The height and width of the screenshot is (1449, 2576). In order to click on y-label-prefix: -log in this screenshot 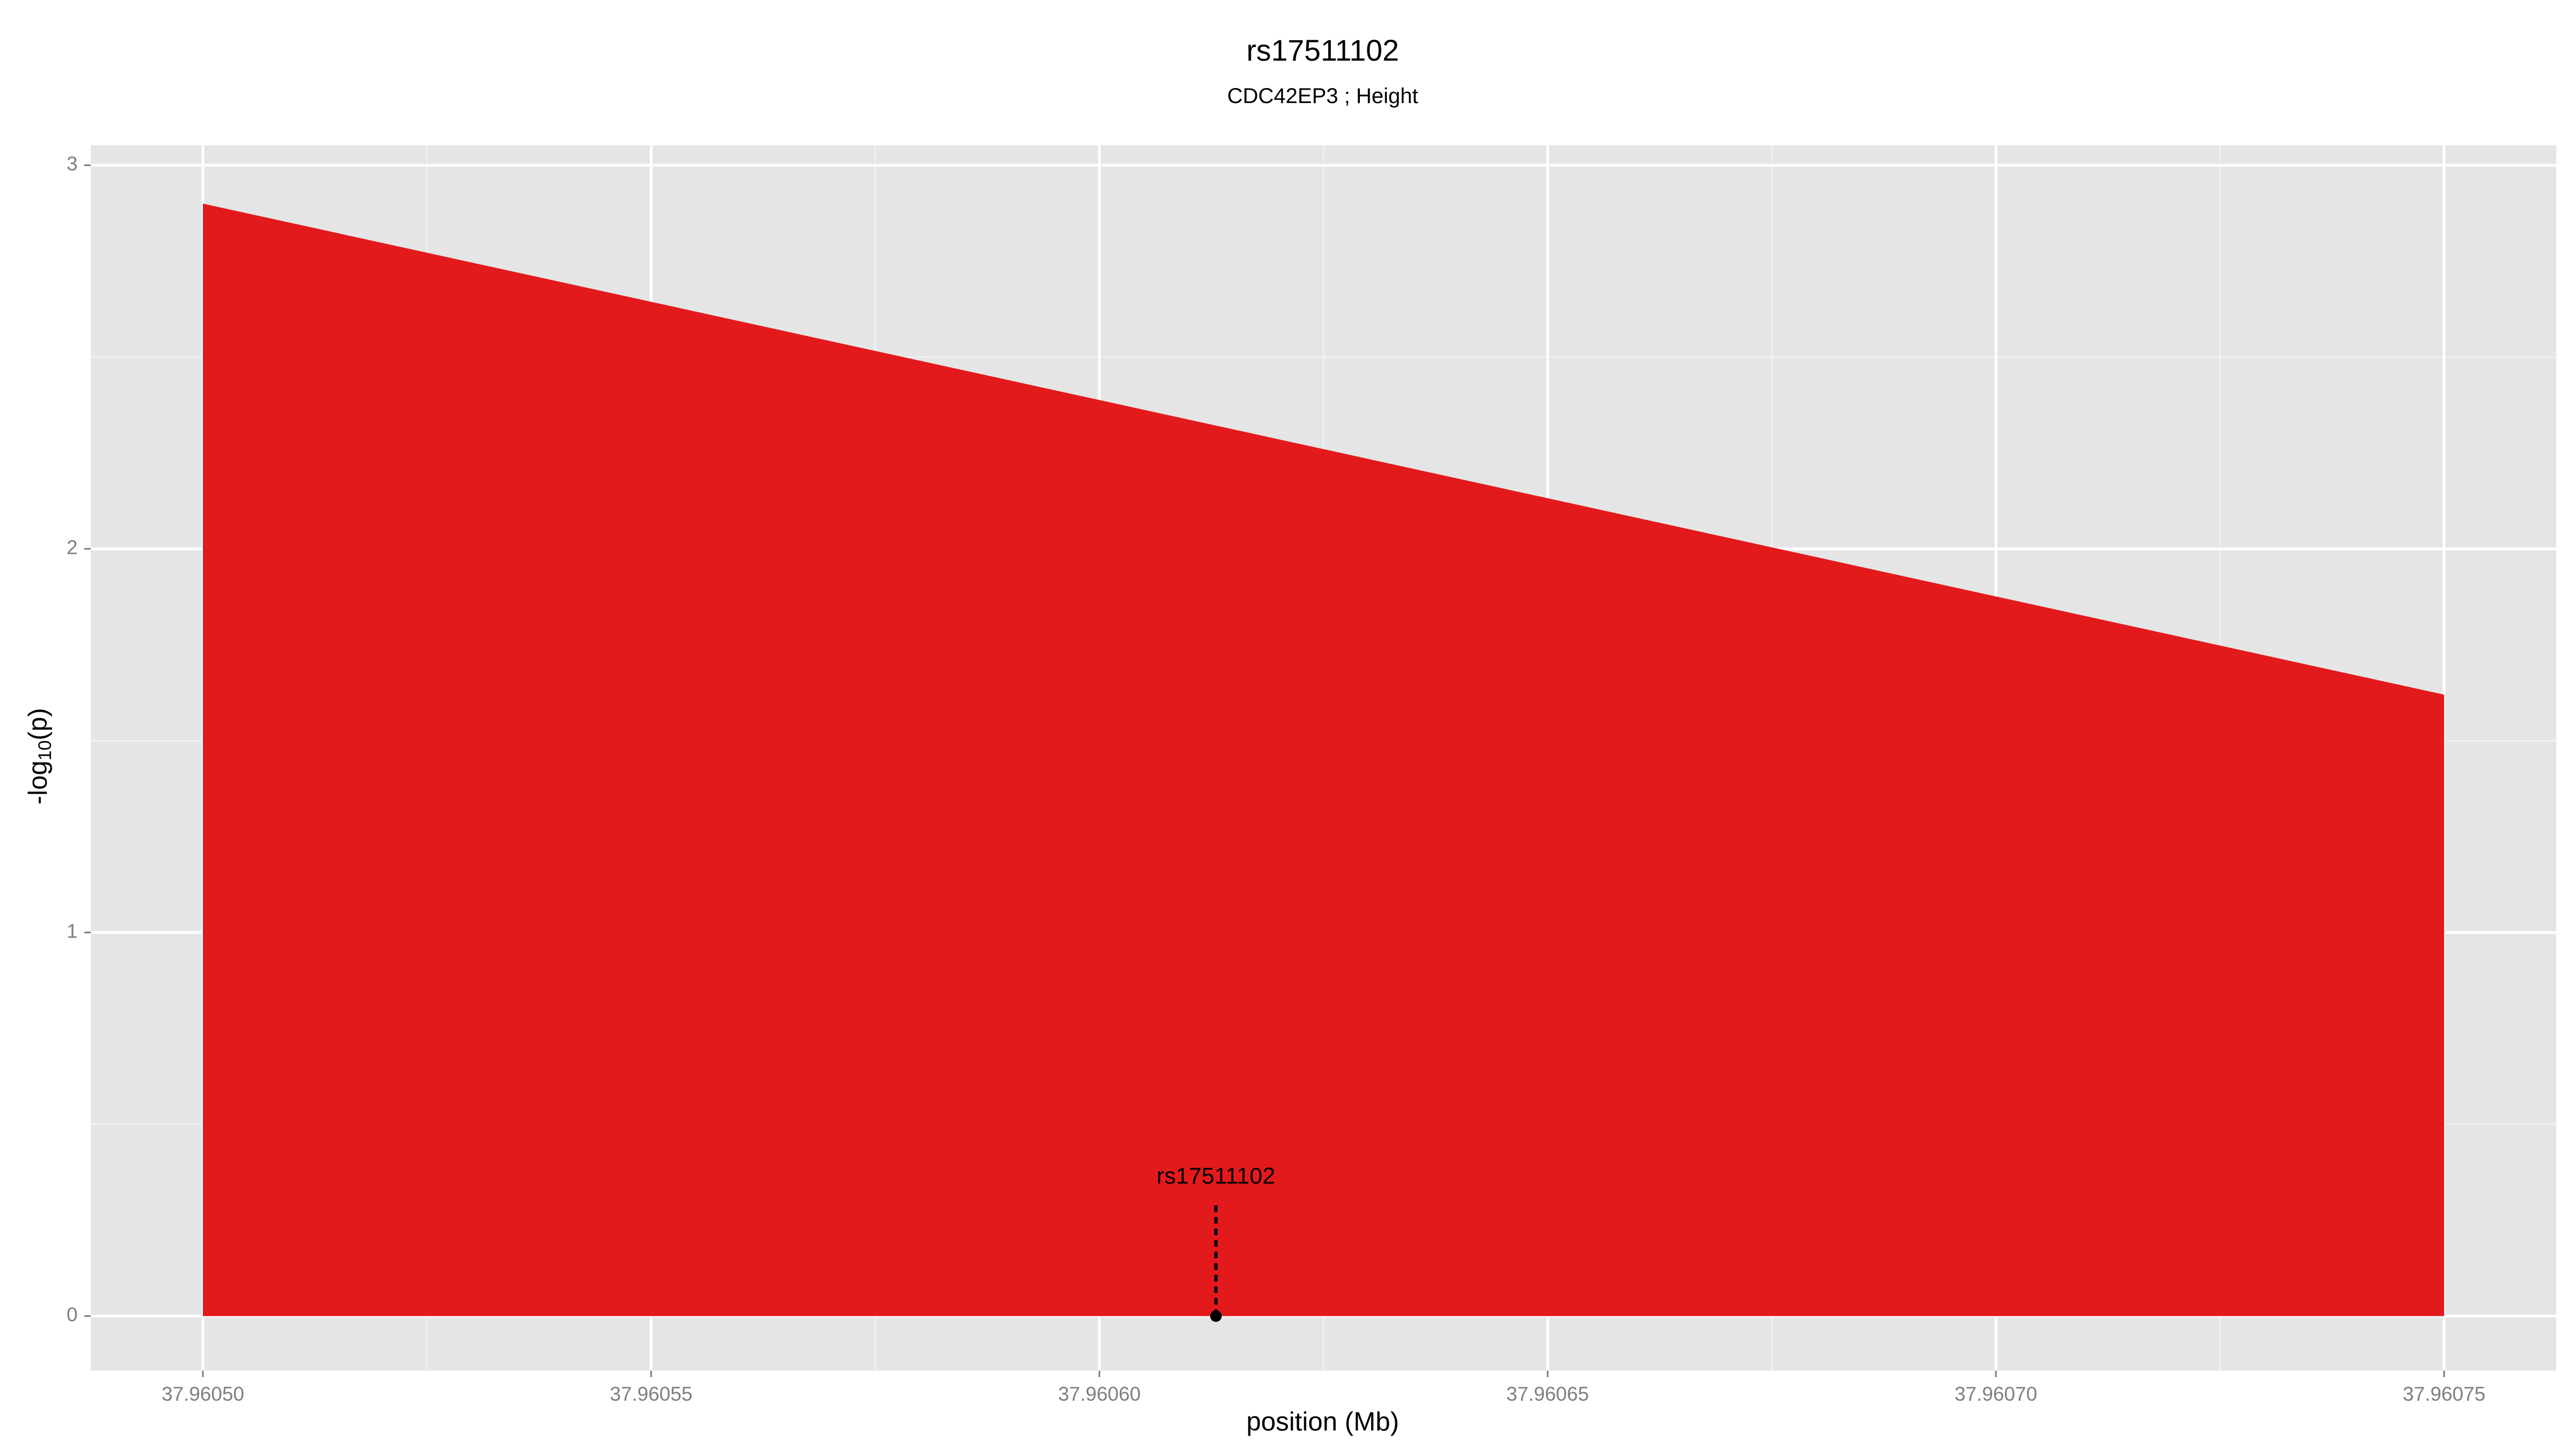, I will do `click(38, 782)`.